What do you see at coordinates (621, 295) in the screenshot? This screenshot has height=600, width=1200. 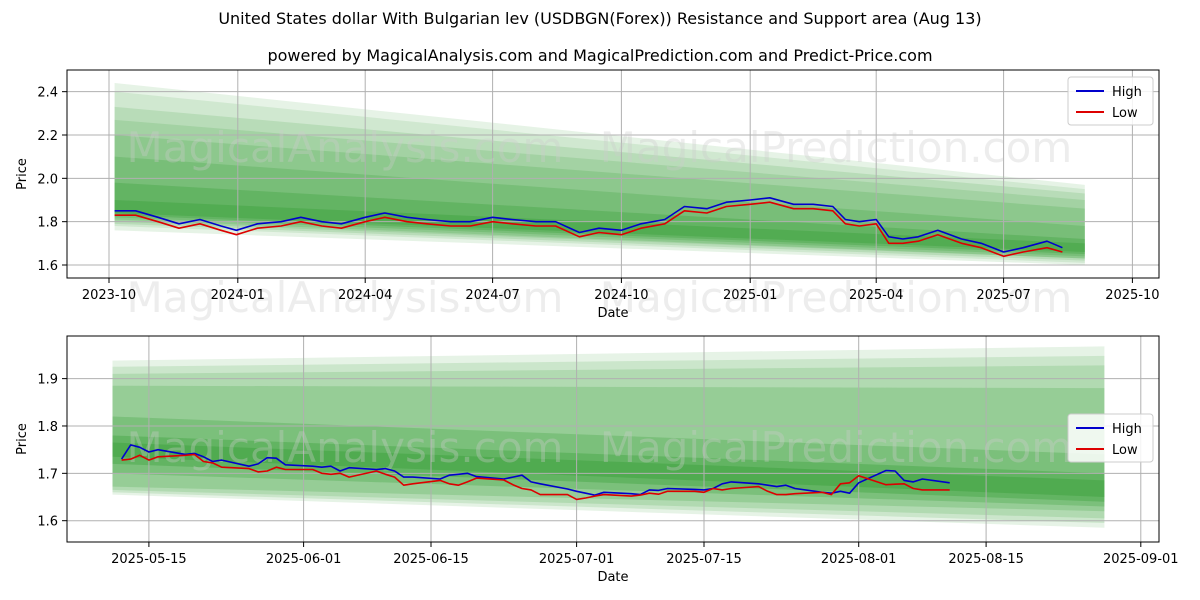 I see `x-tick-label: 2024-10` at bounding box center [621, 295].